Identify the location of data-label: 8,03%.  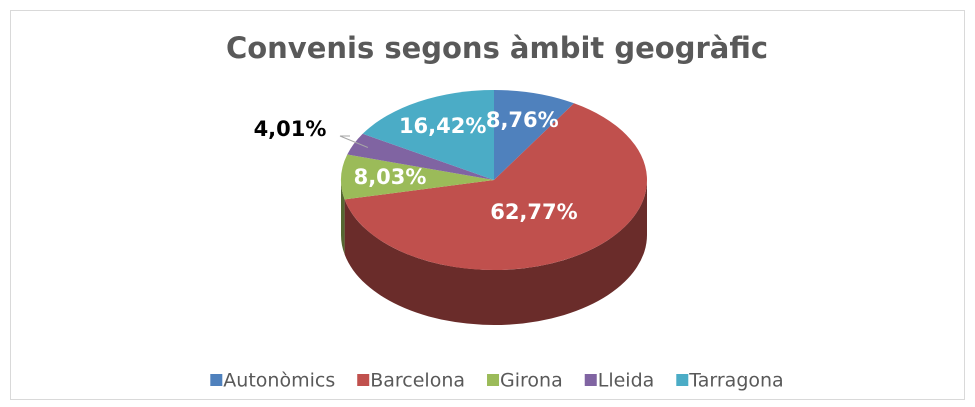
(390, 177).